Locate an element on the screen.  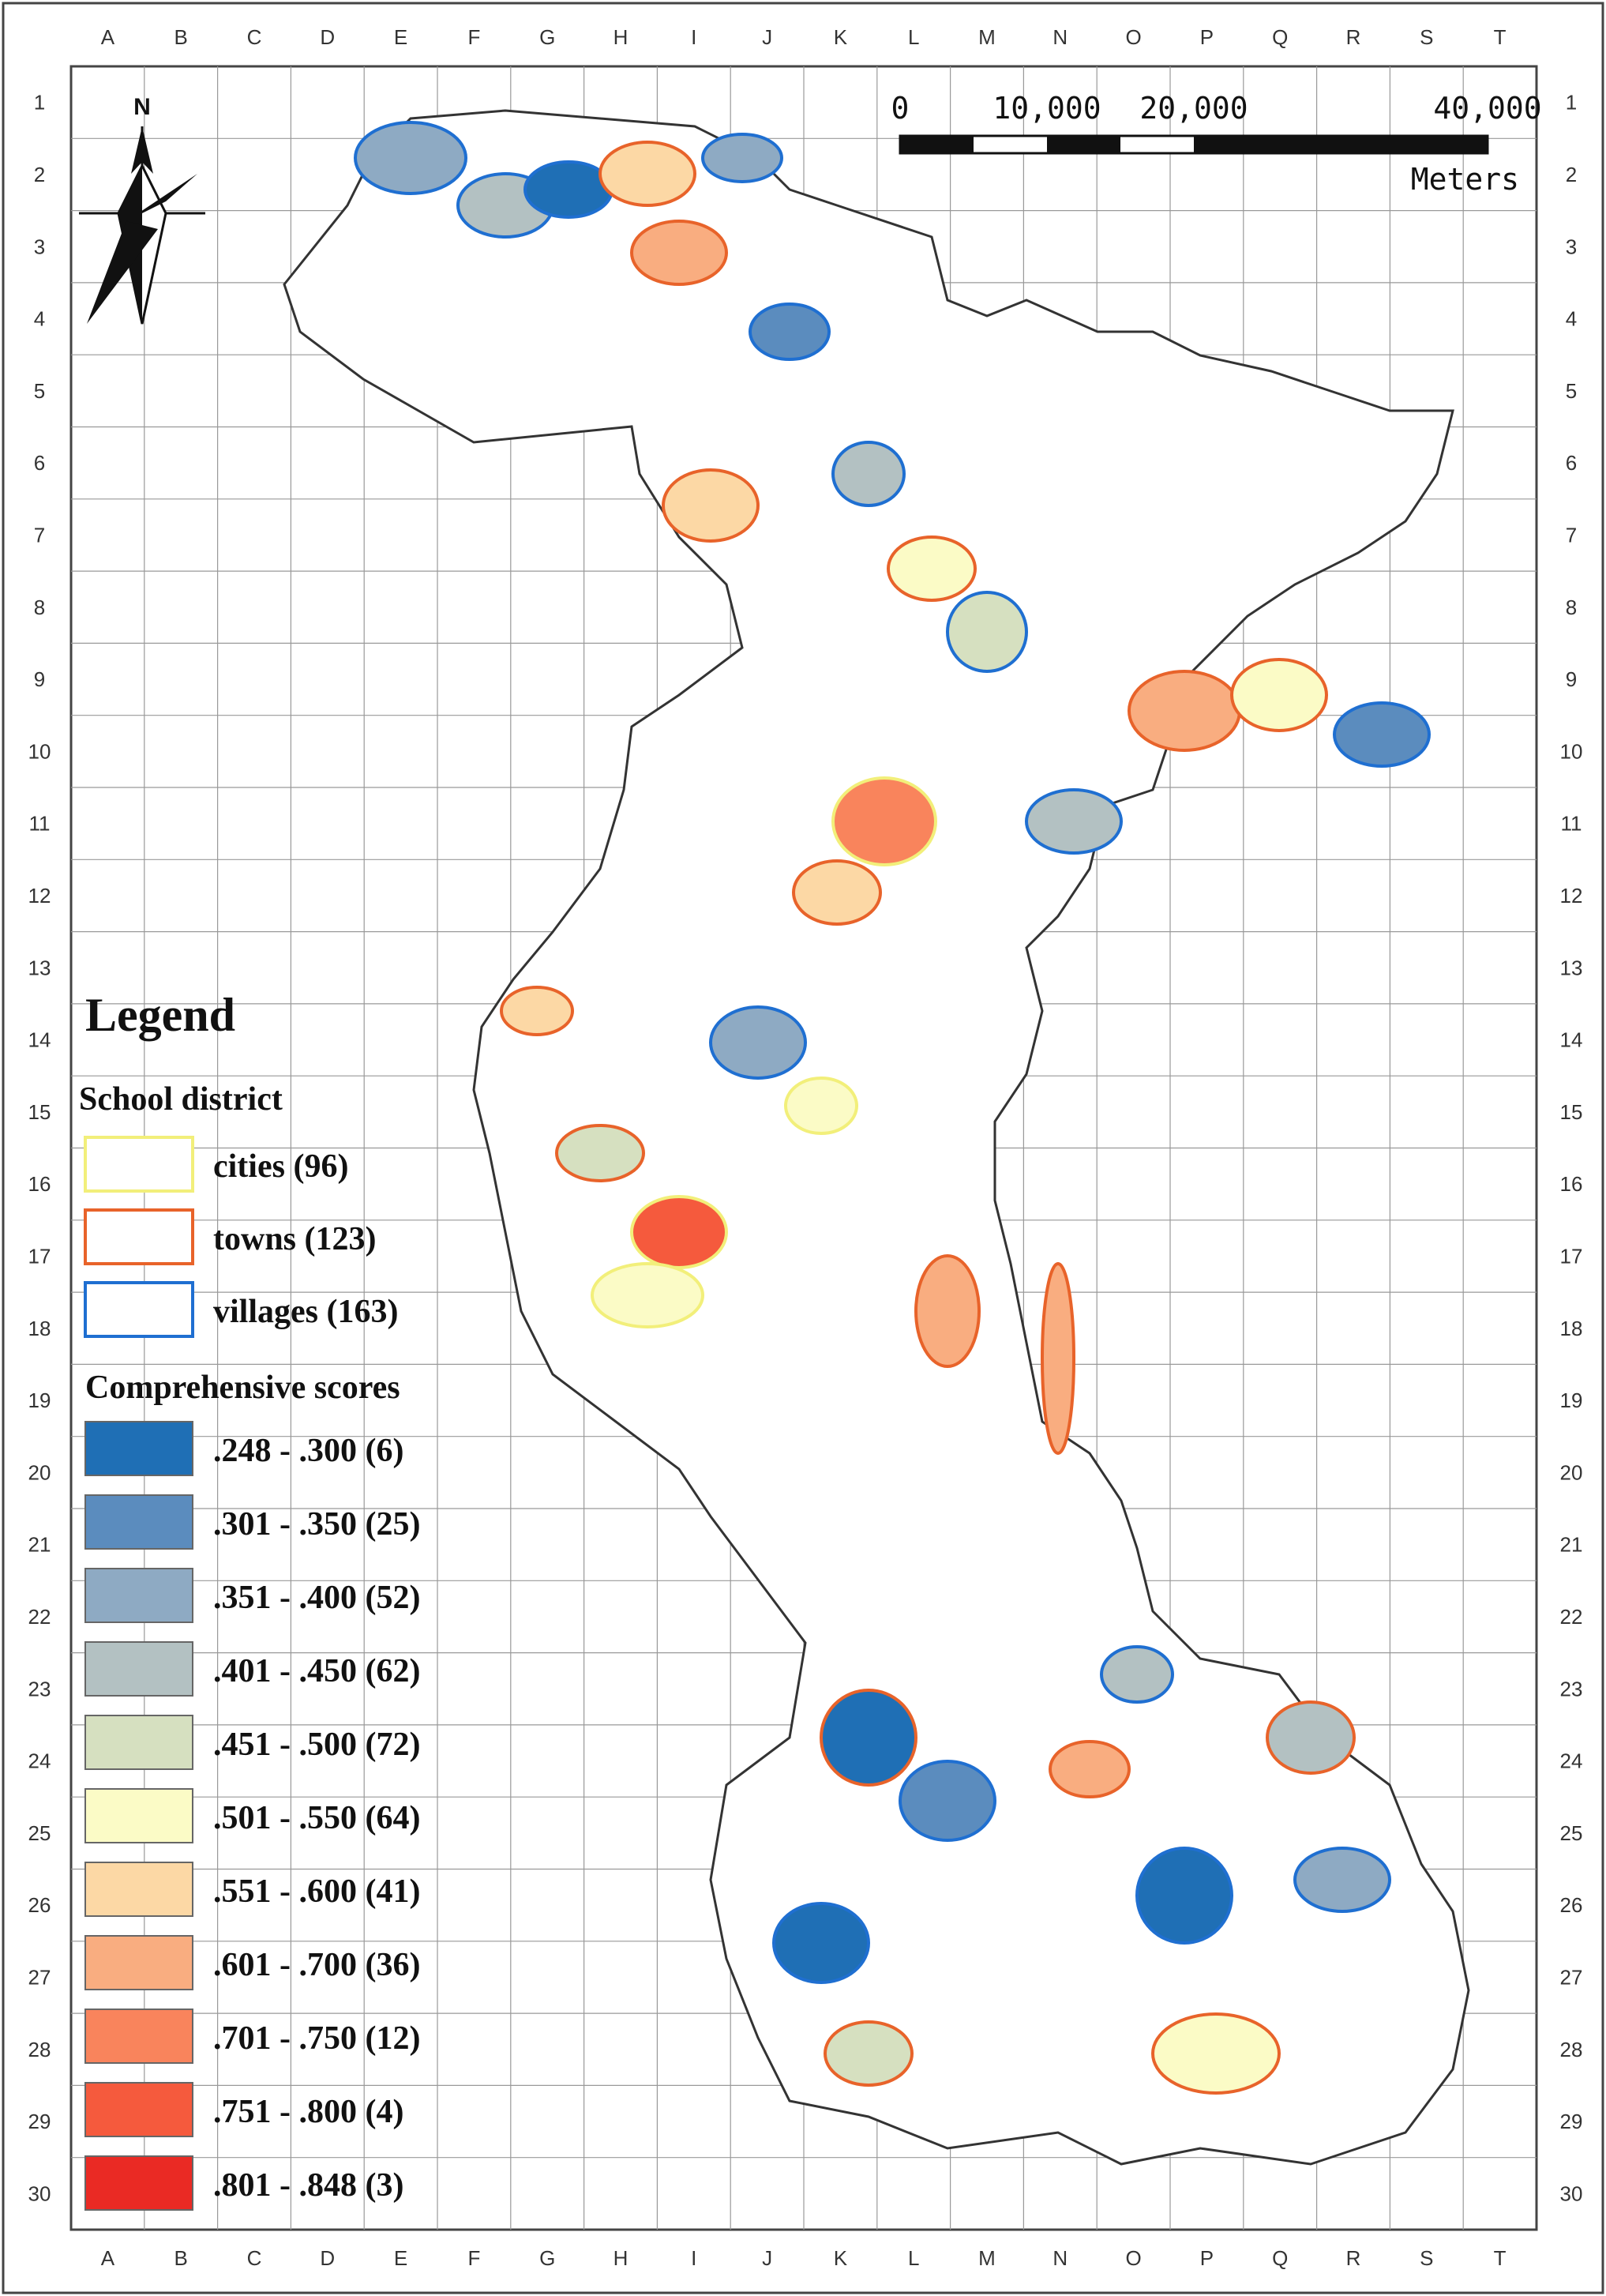
north-label: N is located at coordinates (142, 107).